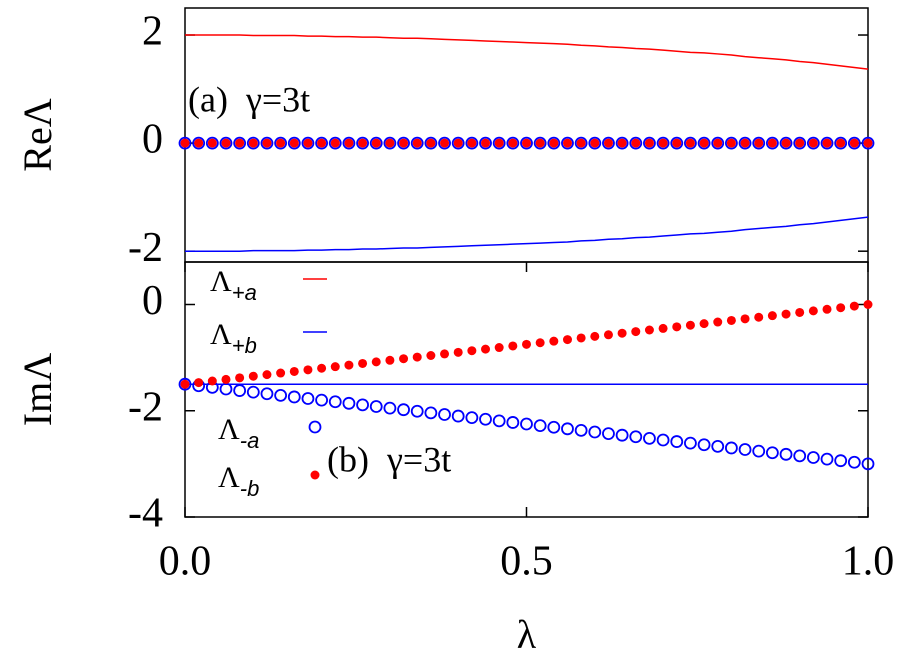 The height and width of the screenshot is (671, 900). What do you see at coordinates (527, 234) in the screenshot?
I see `series-line` at bounding box center [527, 234].